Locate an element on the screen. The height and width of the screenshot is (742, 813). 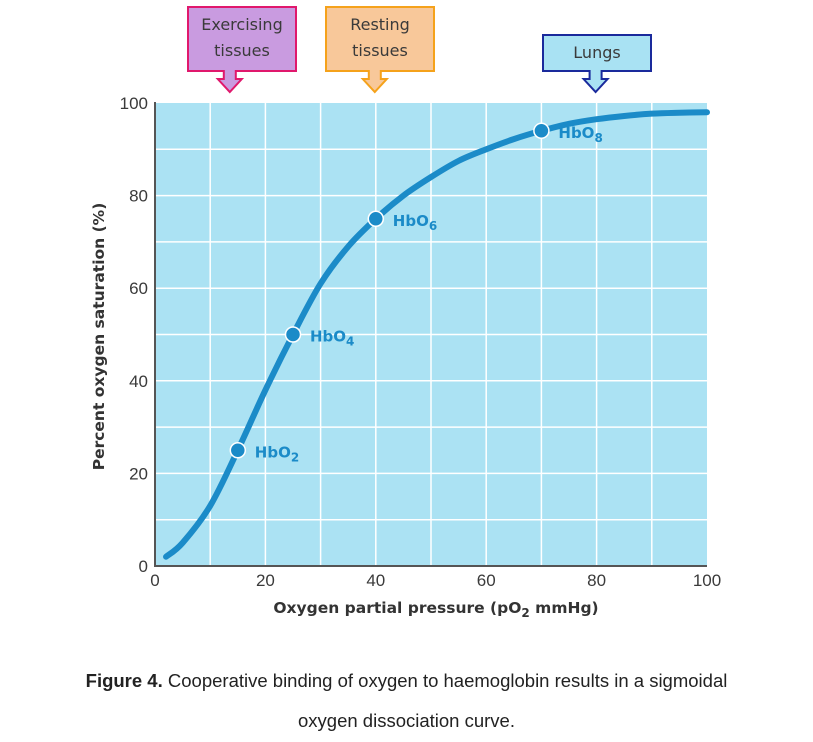
data-point-label: HbO6 is located at coordinates (415, 222).